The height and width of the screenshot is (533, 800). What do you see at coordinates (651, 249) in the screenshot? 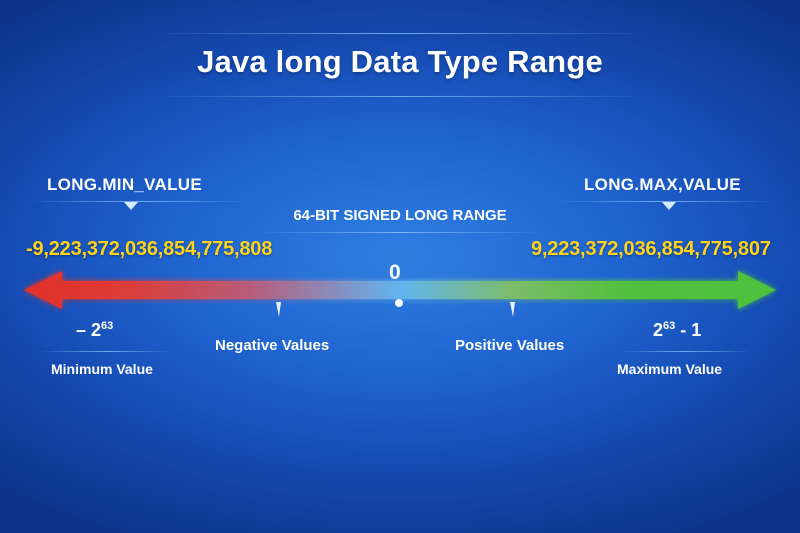
I see `max-value: 9,223,372,036,854,775,807` at bounding box center [651, 249].